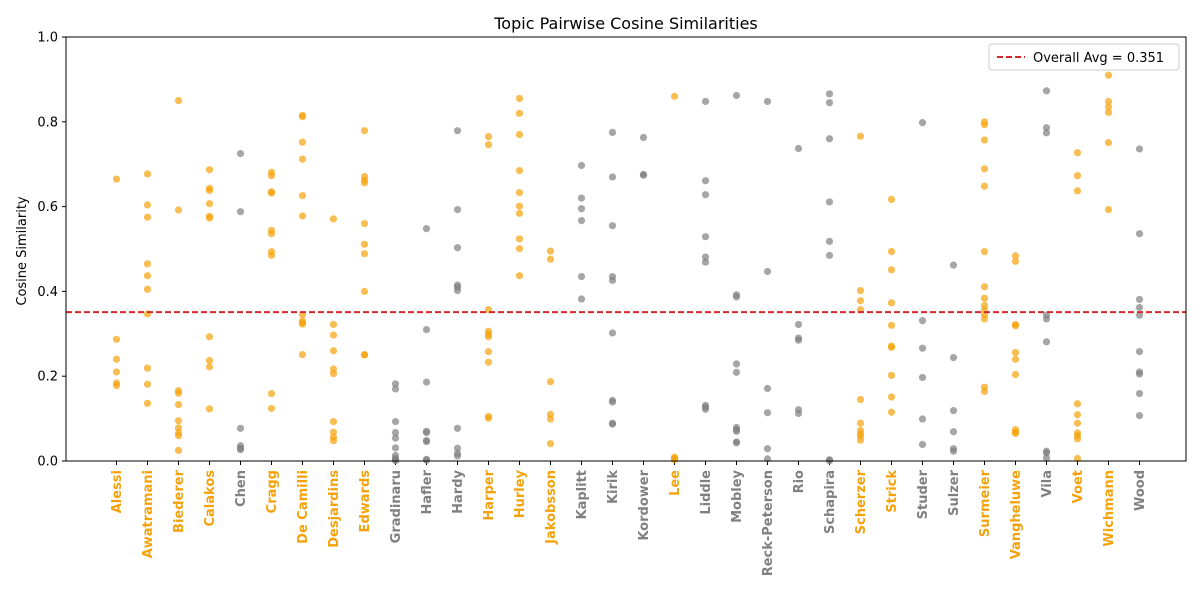  I want to click on x-tick-label-vangheluwe: Vangheluwe, so click(1016, 514).